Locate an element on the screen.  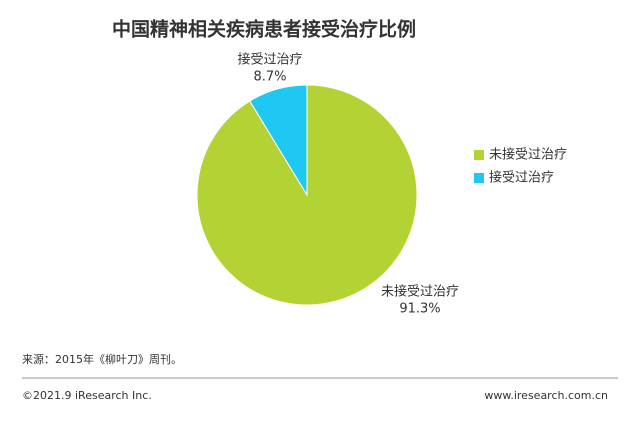
slice-label: 未接受过治疗 is located at coordinates (420, 292).